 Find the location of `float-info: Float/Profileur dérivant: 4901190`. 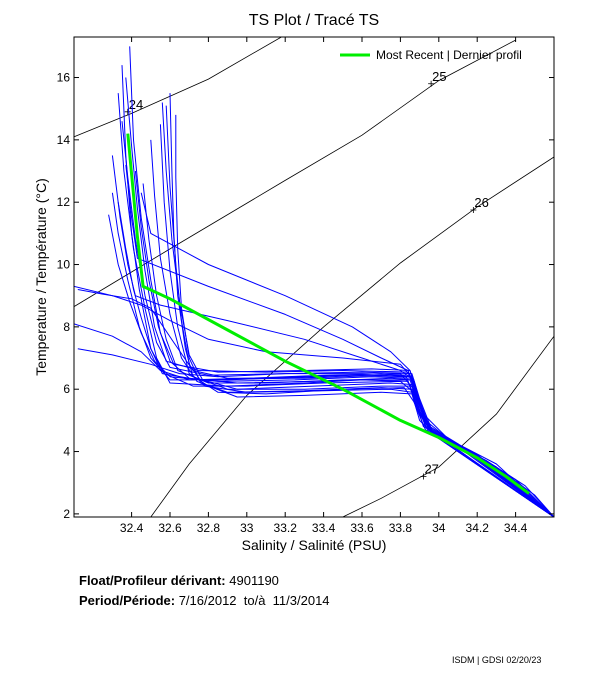

float-info: Float/Profileur dérivant: 4901190 is located at coordinates (179, 580).